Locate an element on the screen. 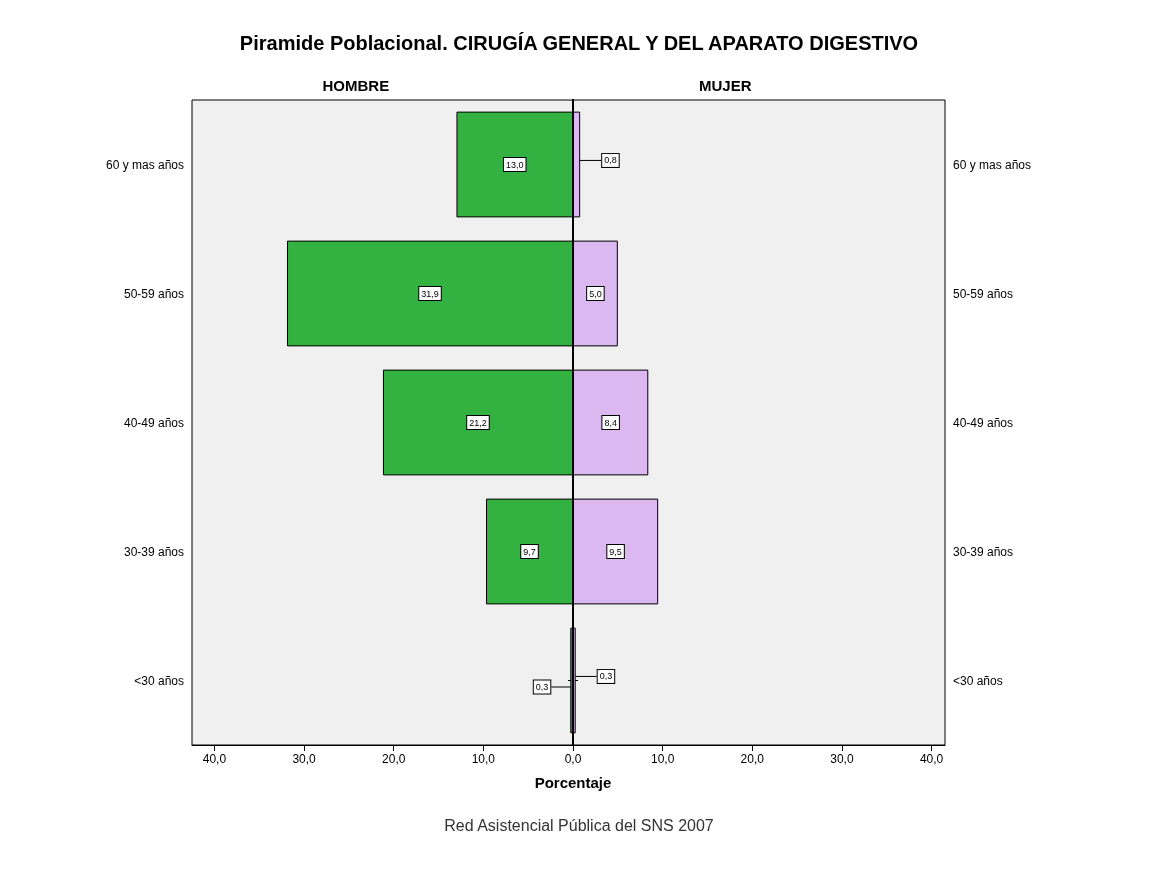  chart-title: Piramide Poblacional. CIRUGÍA GENERAL Y DEL APARATO DIGESTIVO is located at coordinates (579, 43).